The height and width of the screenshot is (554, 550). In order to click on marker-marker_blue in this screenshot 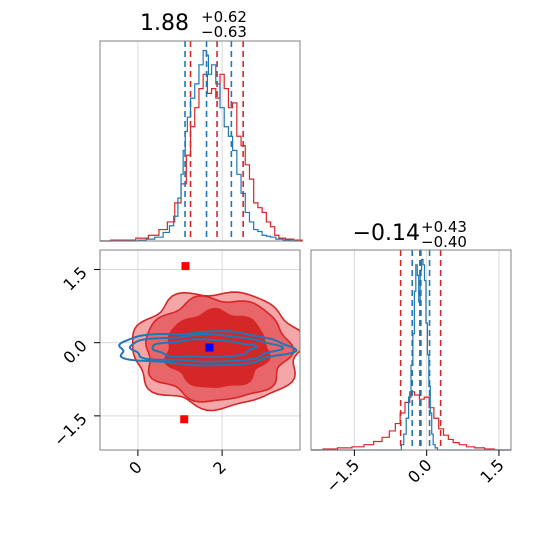, I will do `click(209, 347)`.